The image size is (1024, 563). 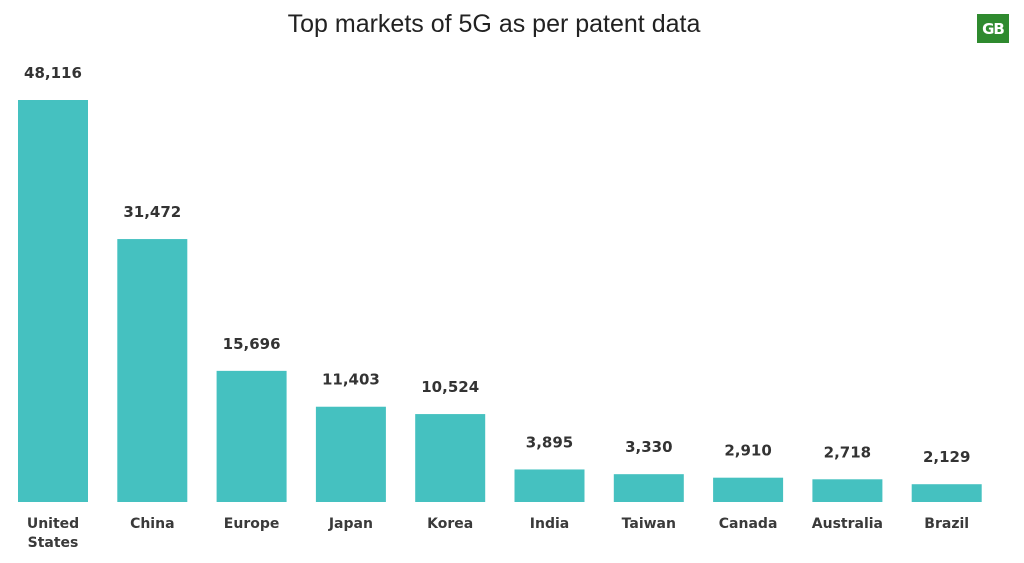 I want to click on category-label: Canada, so click(x=748, y=524).